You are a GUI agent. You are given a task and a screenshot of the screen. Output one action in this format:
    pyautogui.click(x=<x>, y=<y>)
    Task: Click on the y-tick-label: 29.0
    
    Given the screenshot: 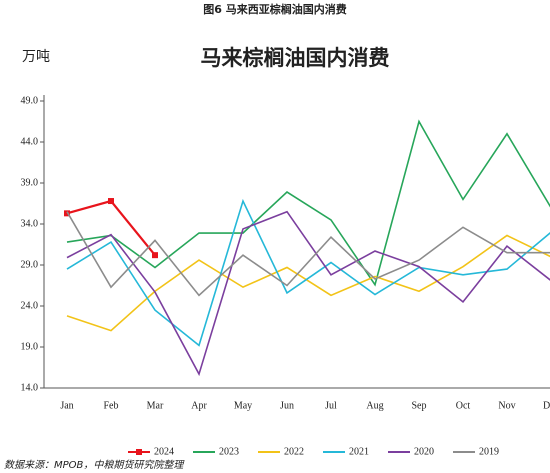 What is the action you would take?
    pyautogui.click(x=30, y=264)
    